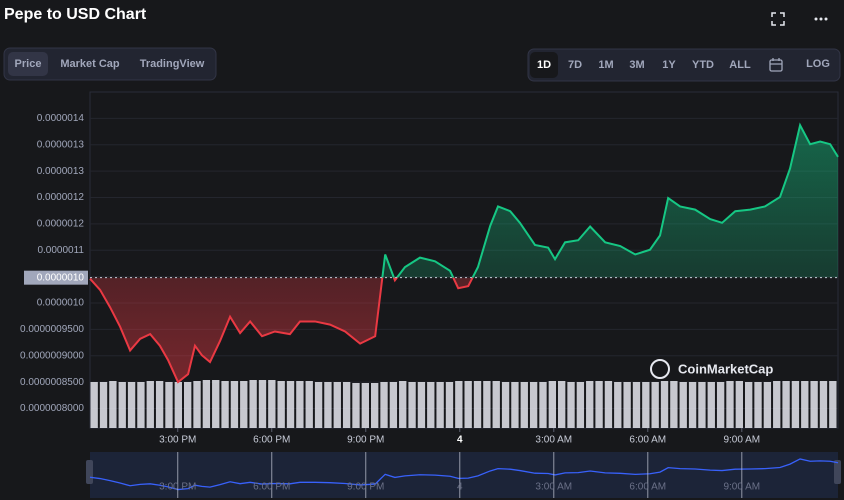 This screenshot has height=500, width=844. I want to click on y-tick-label: 0.0000009500, so click(52, 329).